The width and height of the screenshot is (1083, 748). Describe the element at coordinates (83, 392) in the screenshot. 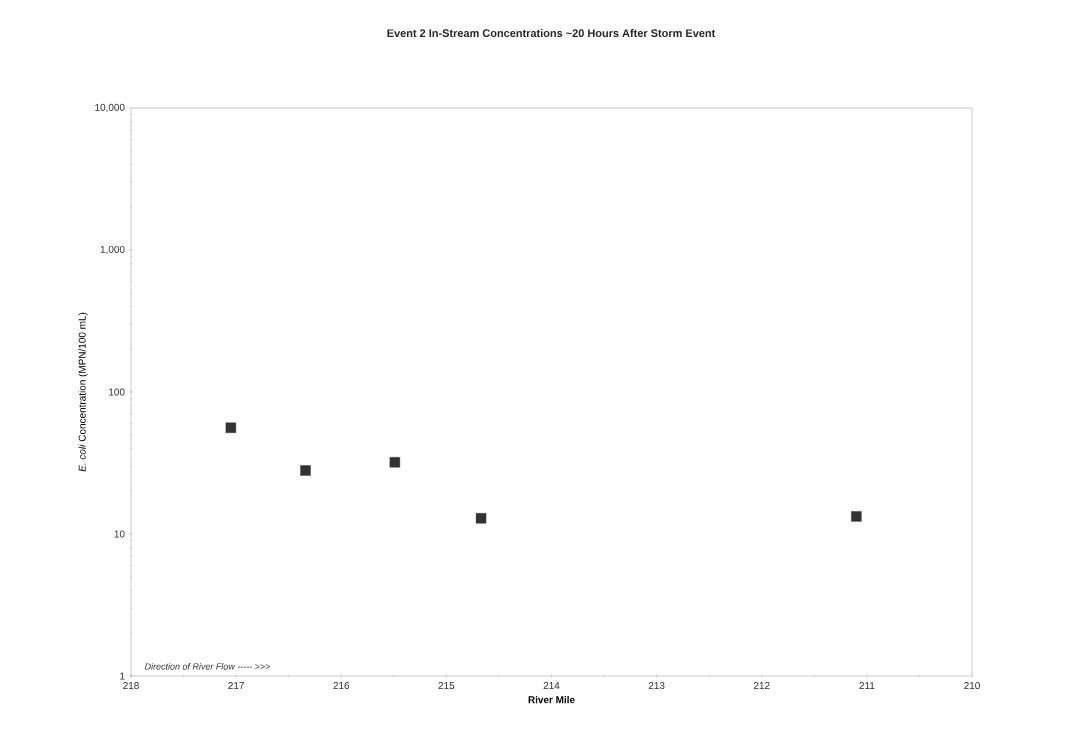

I see `y-axis-title: E. coli Concentration (MPN/100 mL)` at that location.